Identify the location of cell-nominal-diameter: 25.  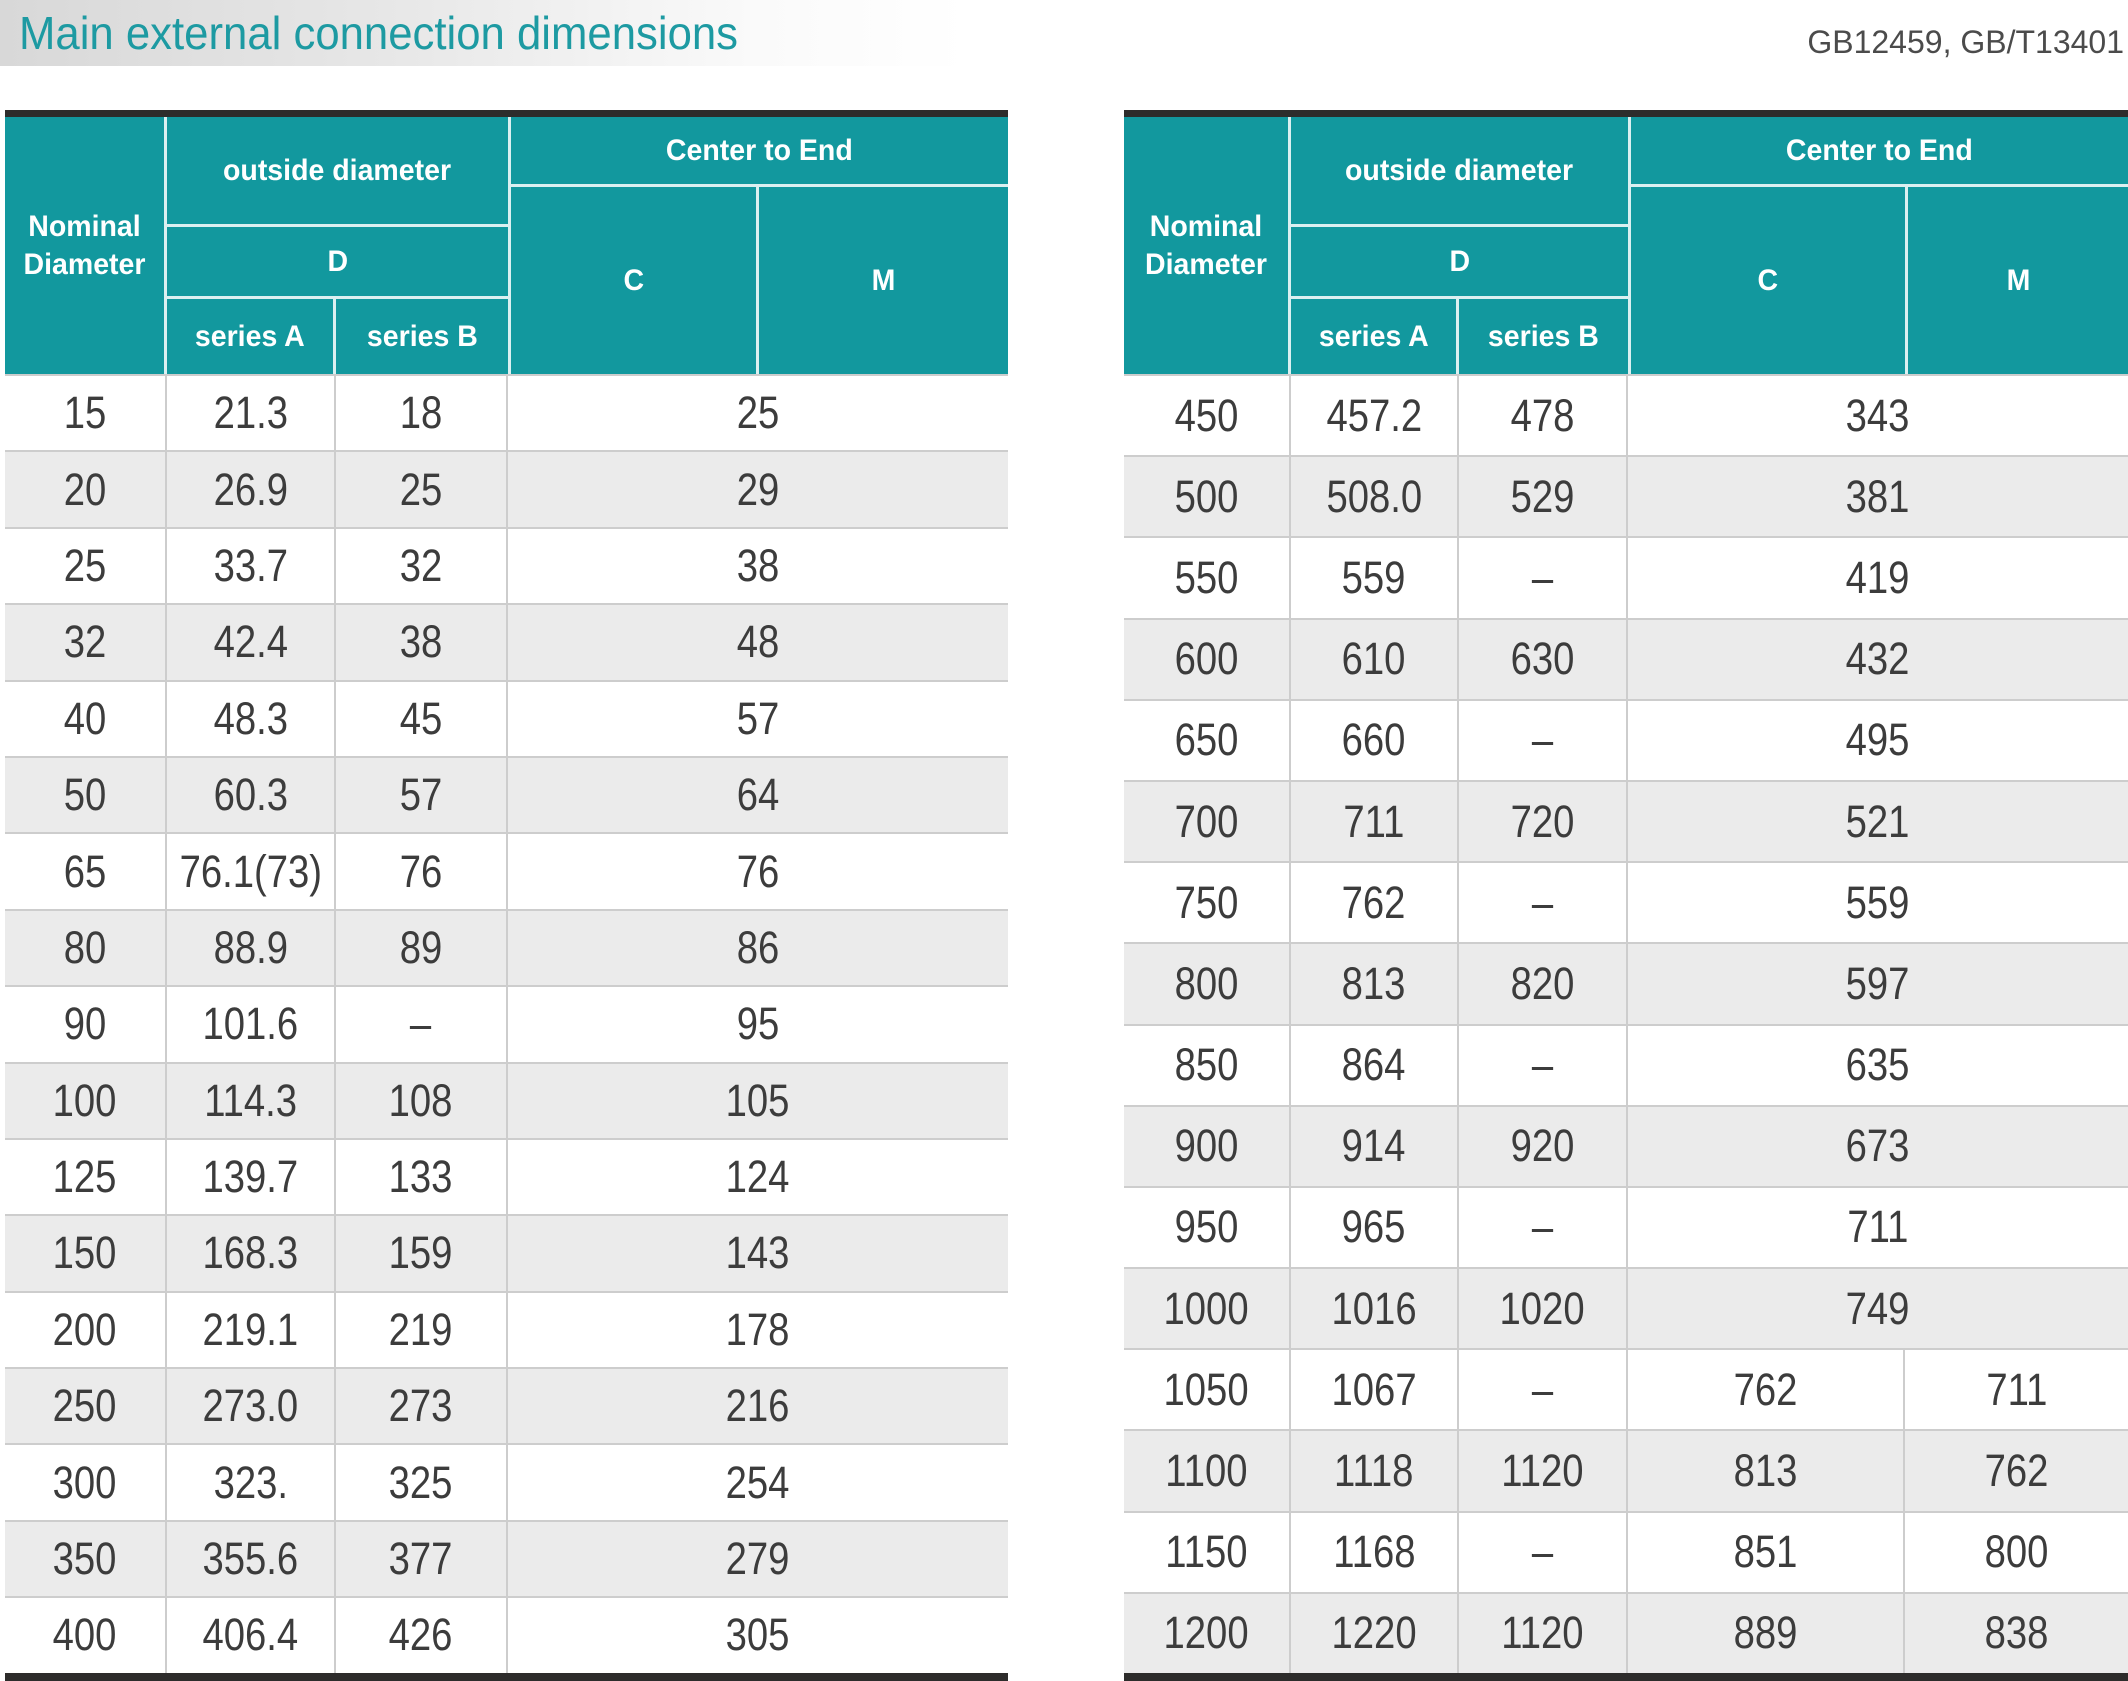
(86, 566).